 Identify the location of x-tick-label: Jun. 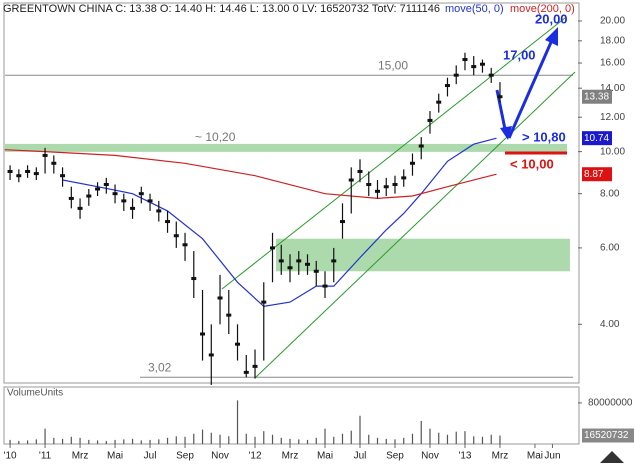
(552, 456).